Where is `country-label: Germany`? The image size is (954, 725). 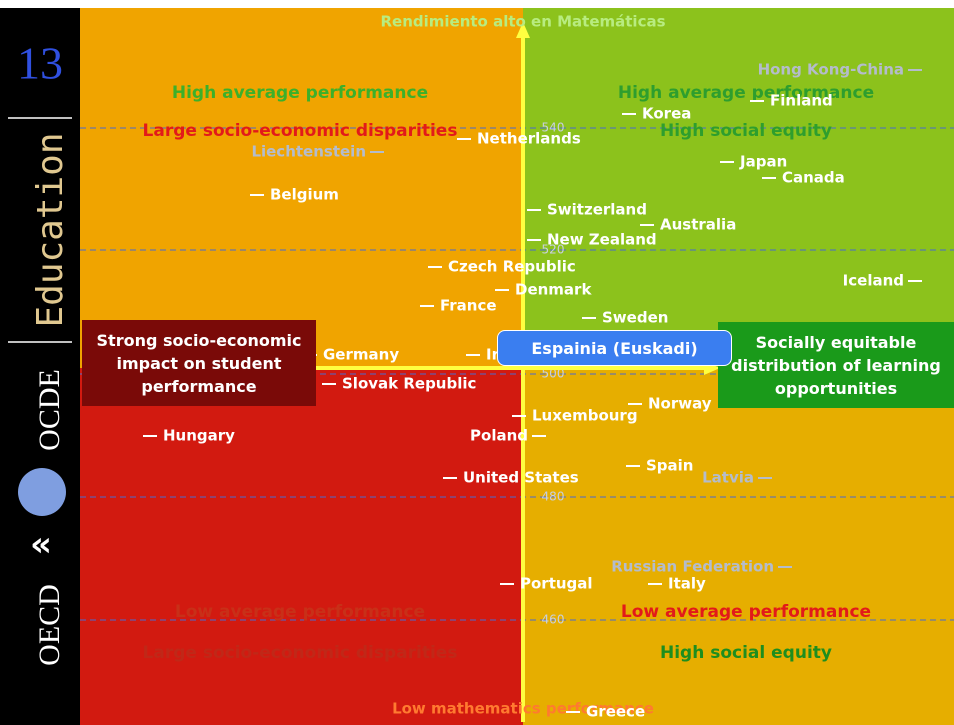 country-label: Germany is located at coordinates (361, 355).